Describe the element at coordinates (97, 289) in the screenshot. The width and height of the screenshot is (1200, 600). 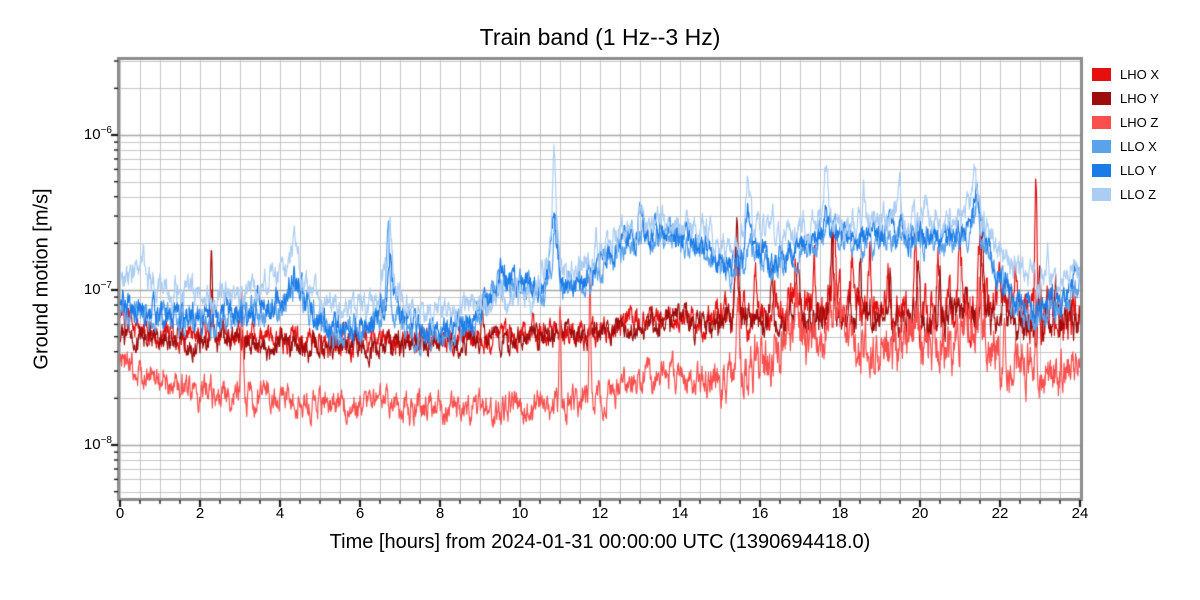
I see `y-tick-label: 10⁻⁷` at that location.